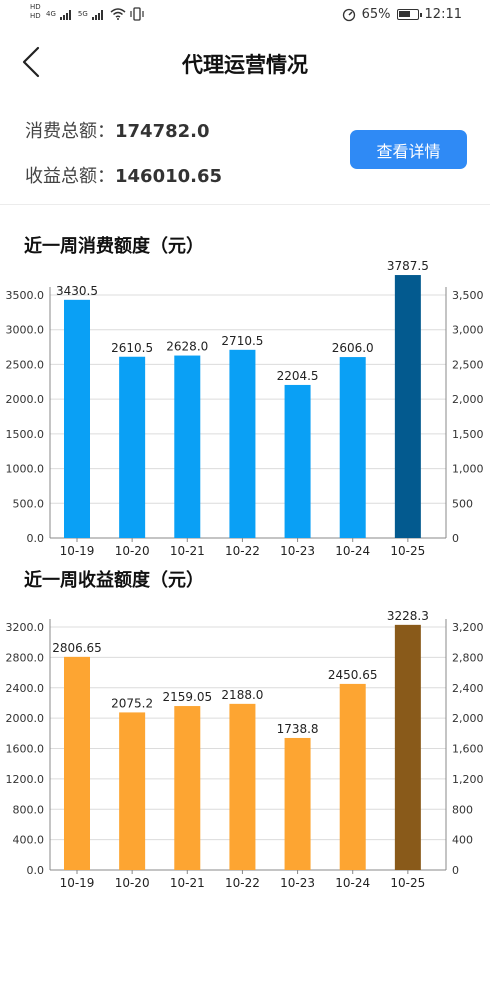  I want to click on income-chart-category-label: 10-25, so click(407, 883).